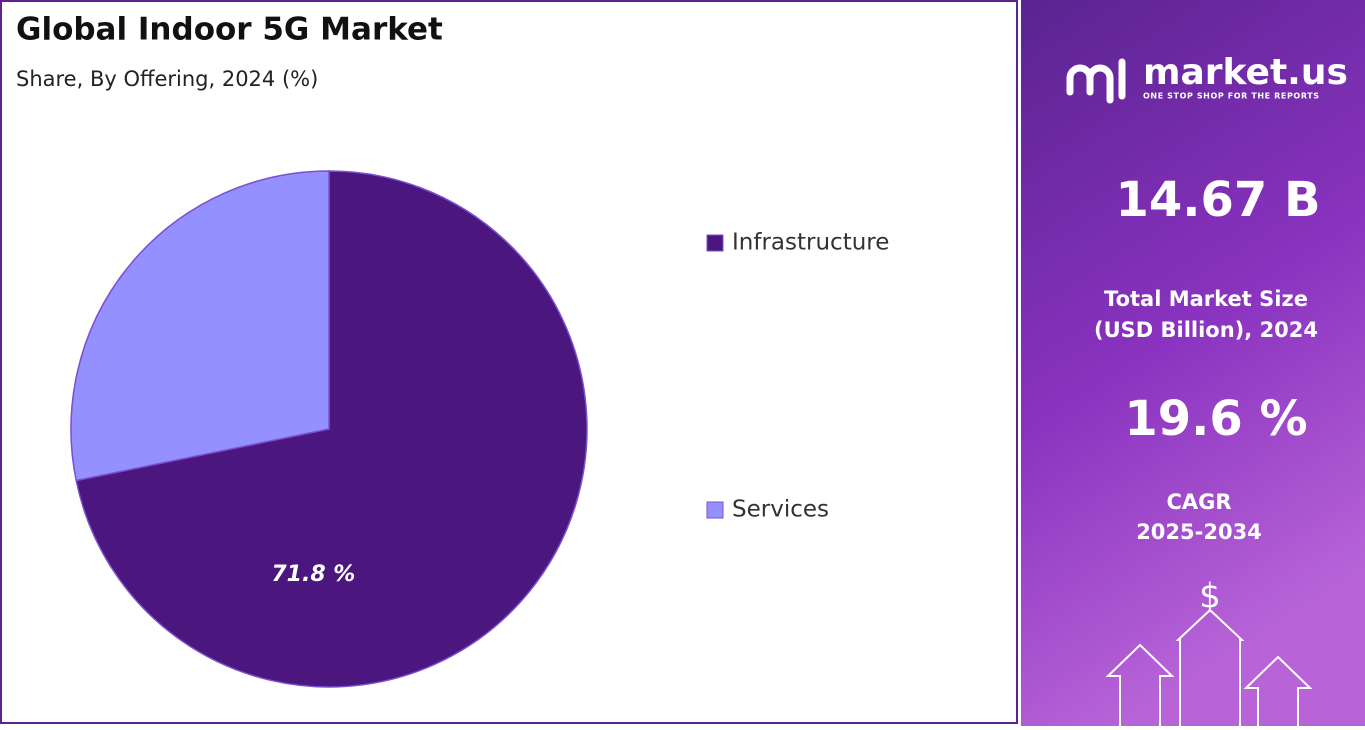 This screenshot has height=730, width=1365. What do you see at coordinates (1210, 597) in the screenshot?
I see `currency-icon: $` at bounding box center [1210, 597].